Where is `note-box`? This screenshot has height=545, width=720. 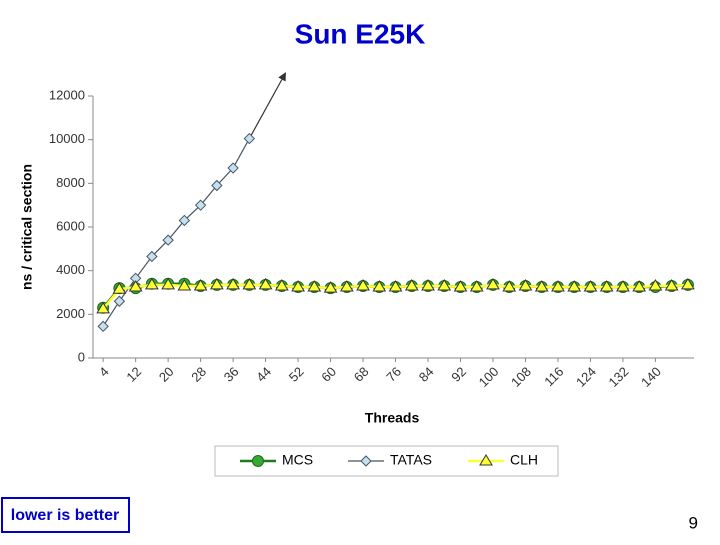
note-box is located at coordinates (65, 515).